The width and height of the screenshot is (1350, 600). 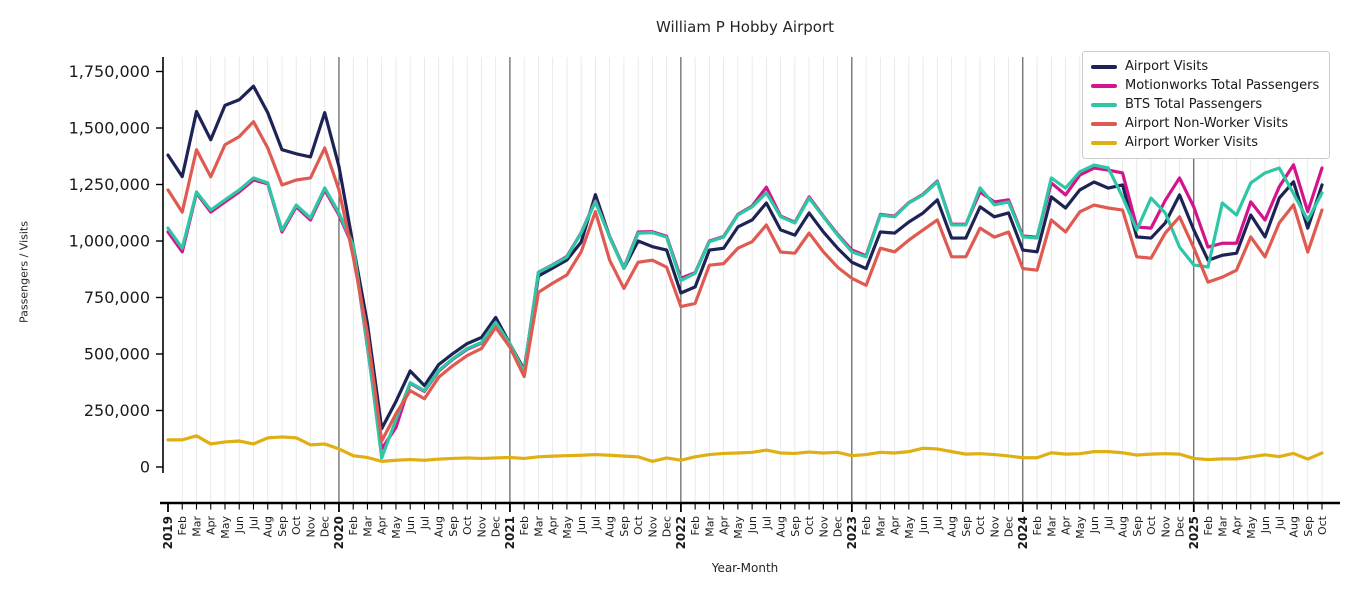 I want to click on x-tick-label: 2025, so click(x=1194, y=532).